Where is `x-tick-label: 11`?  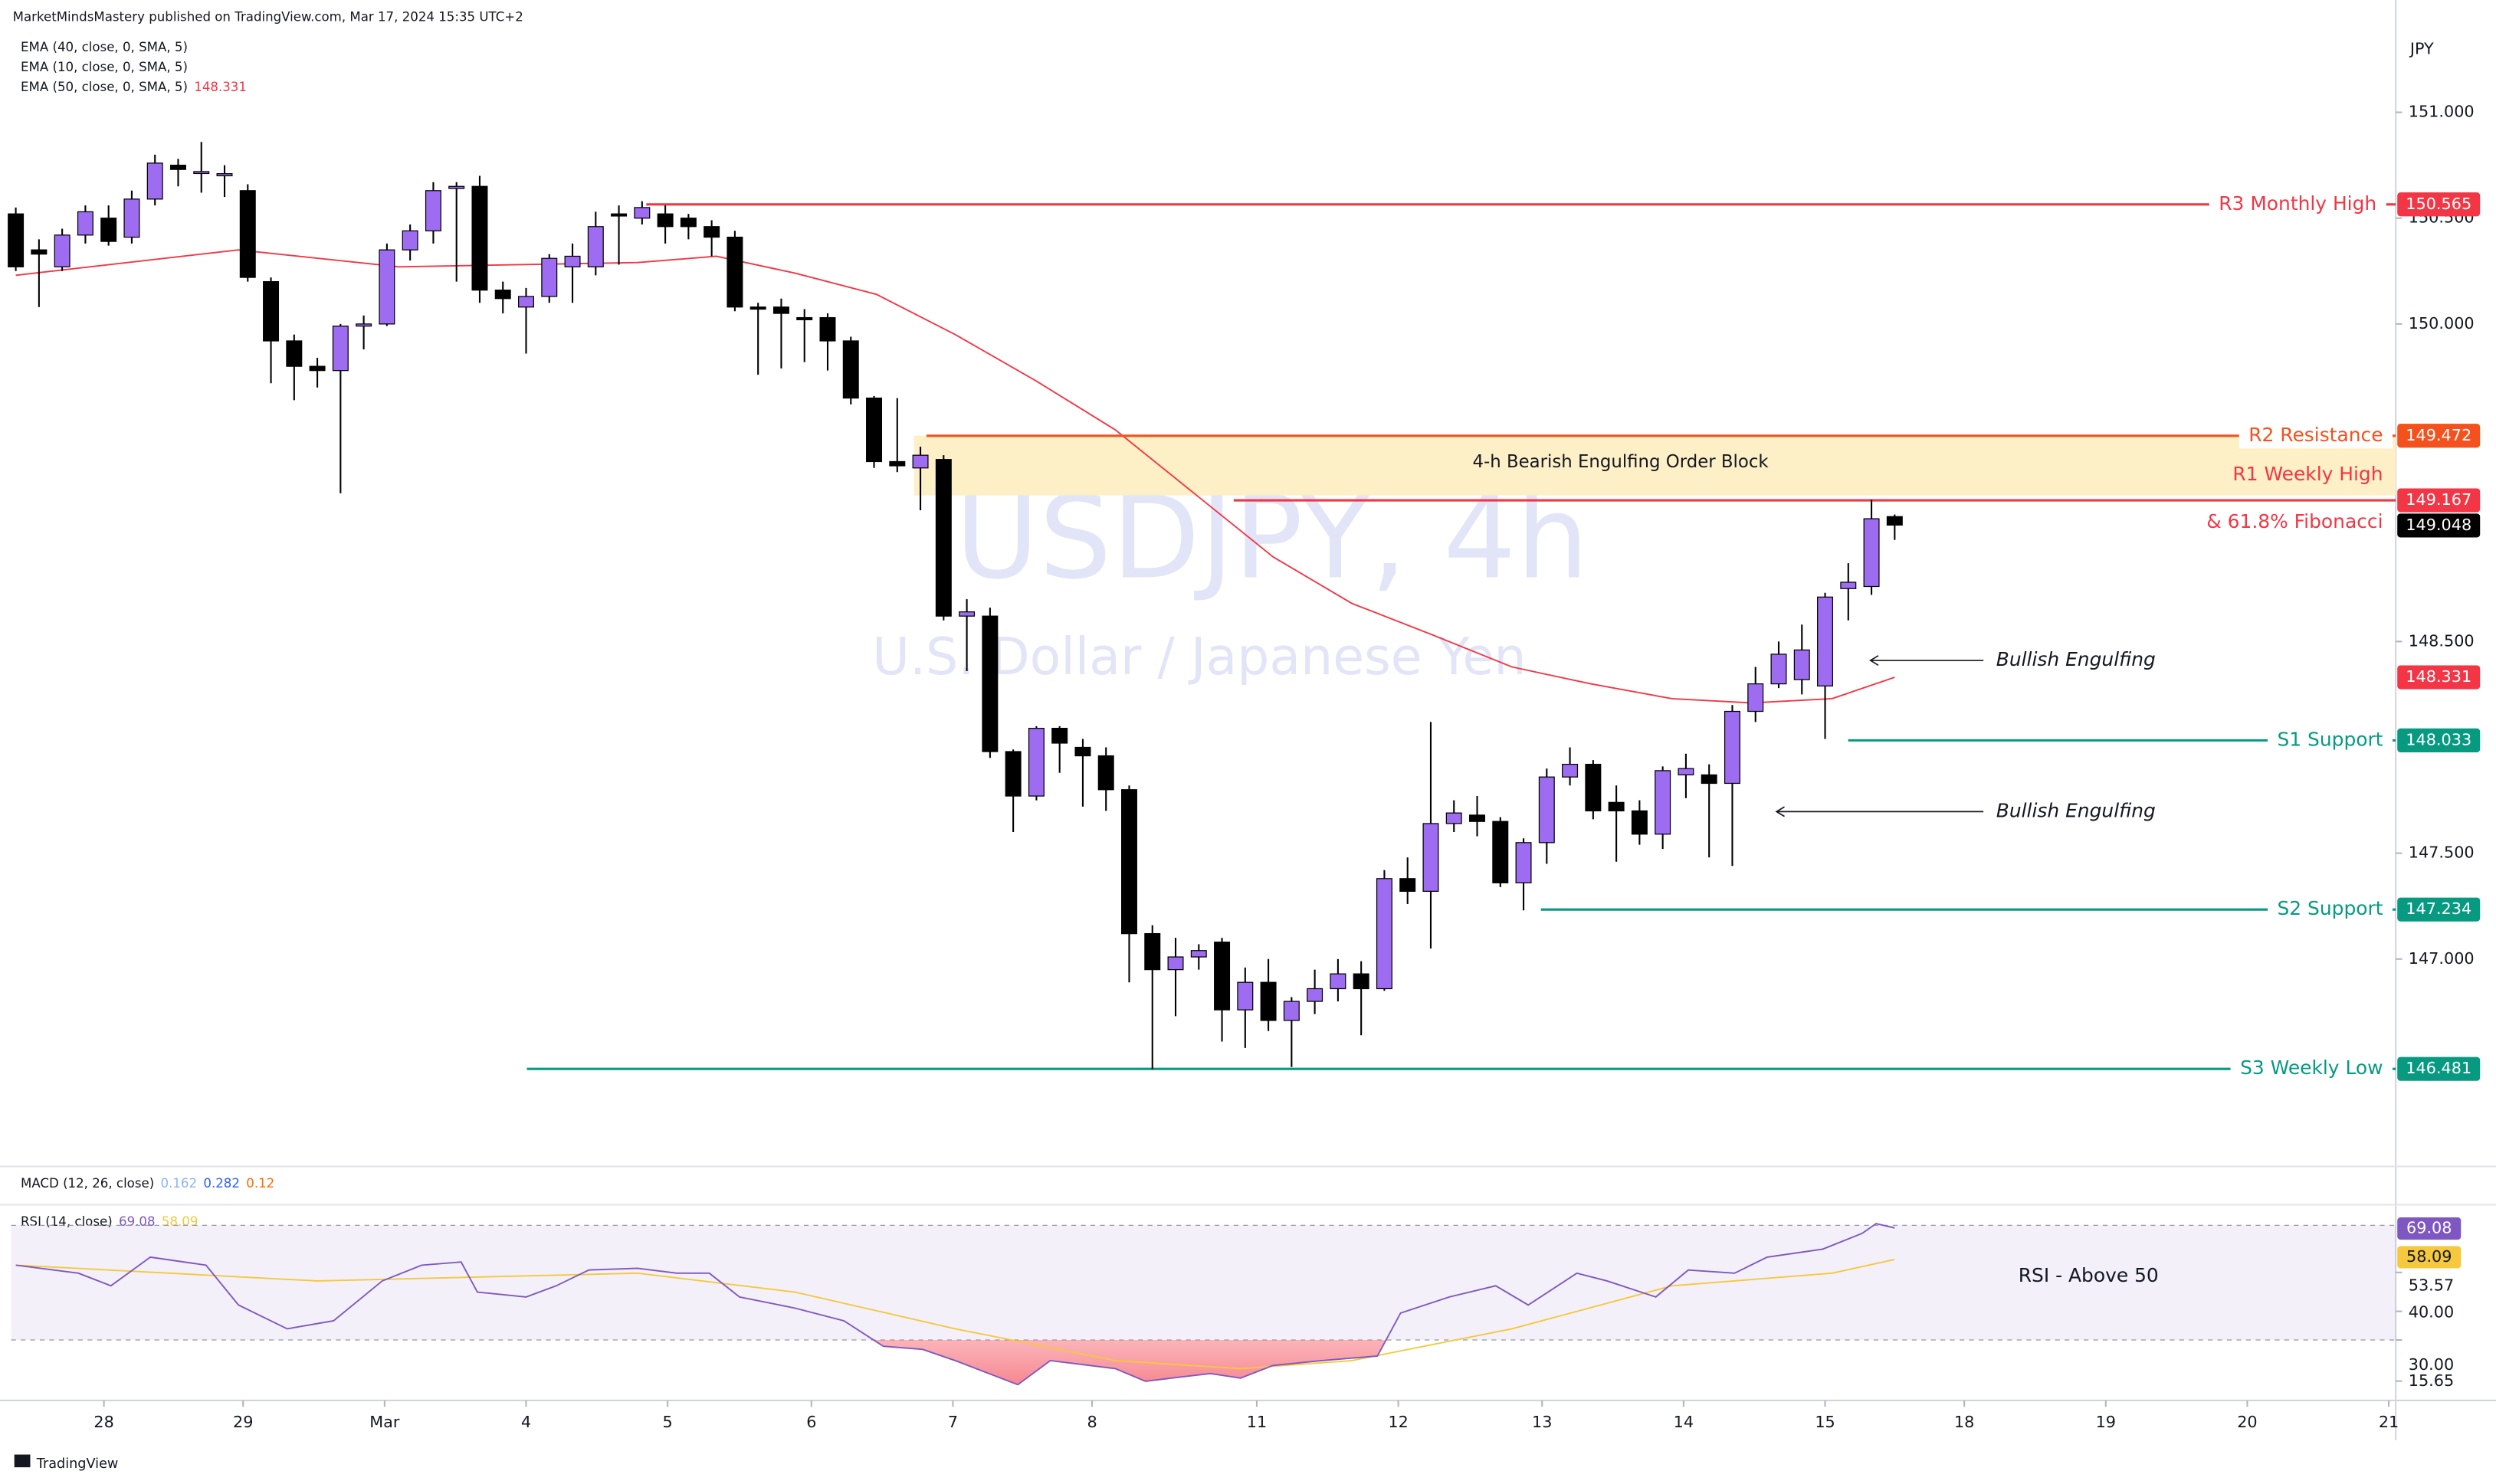
x-tick-label: 11 is located at coordinates (1257, 1422).